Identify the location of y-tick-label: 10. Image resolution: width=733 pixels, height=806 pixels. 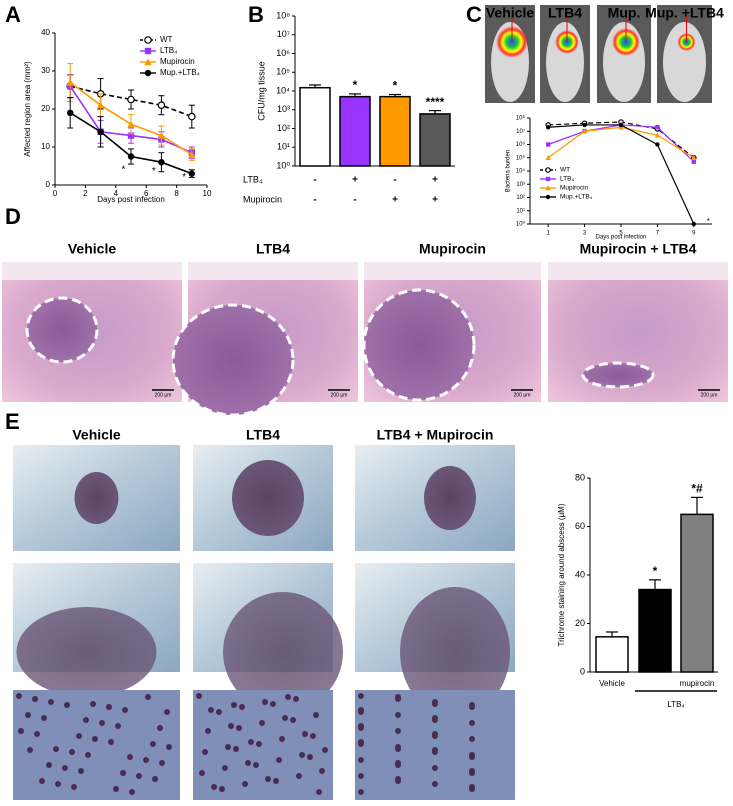
(45, 146).